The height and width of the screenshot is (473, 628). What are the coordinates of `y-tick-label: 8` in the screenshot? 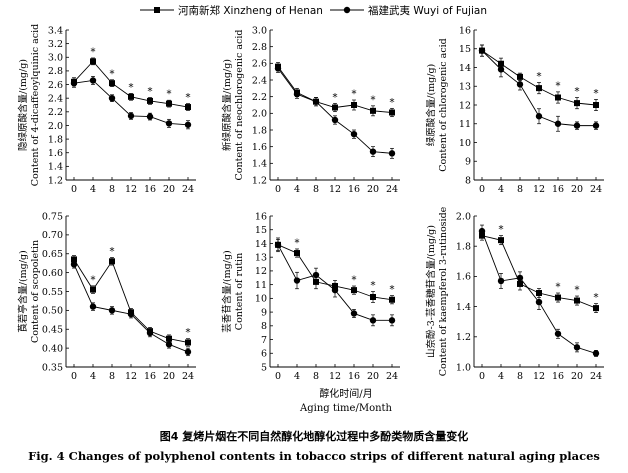 It's located at (468, 180).